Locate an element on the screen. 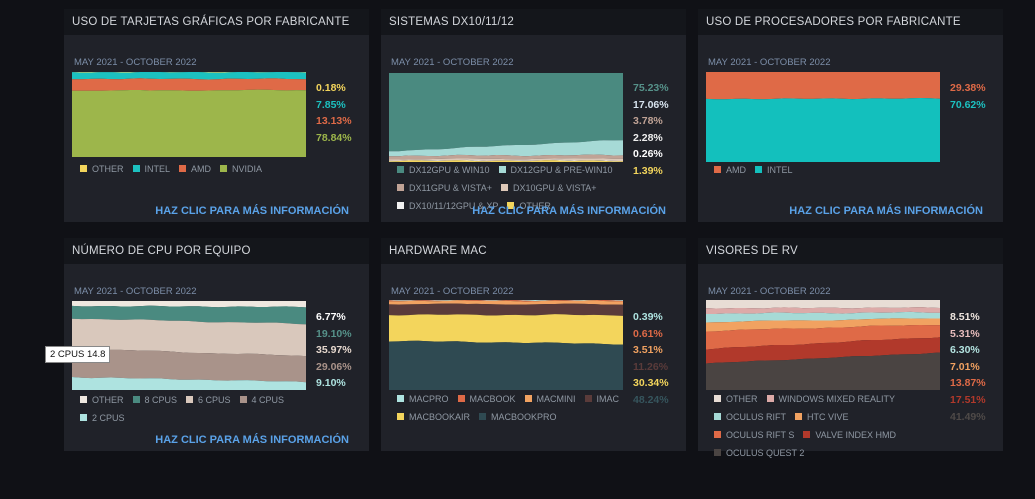  legend-item-windows-mixed-reality: WINDOWS MIXED REALITY is located at coordinates (830, 399).